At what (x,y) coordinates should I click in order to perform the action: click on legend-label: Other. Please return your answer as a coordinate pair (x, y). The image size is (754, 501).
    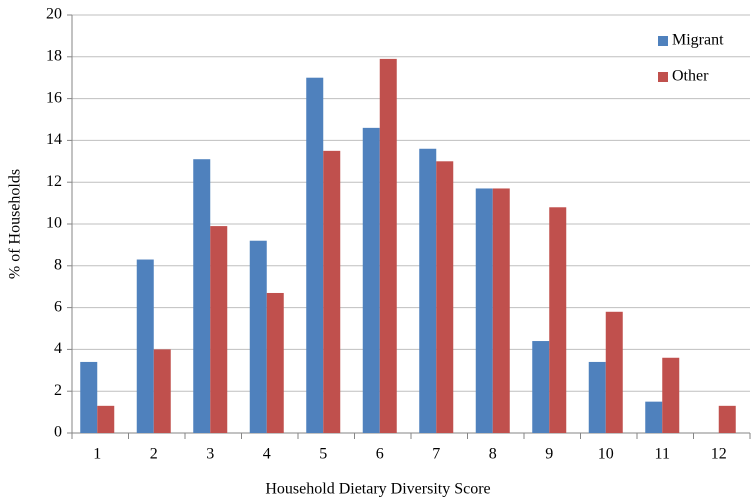
    Looking at the image, I should click on (690, 76).